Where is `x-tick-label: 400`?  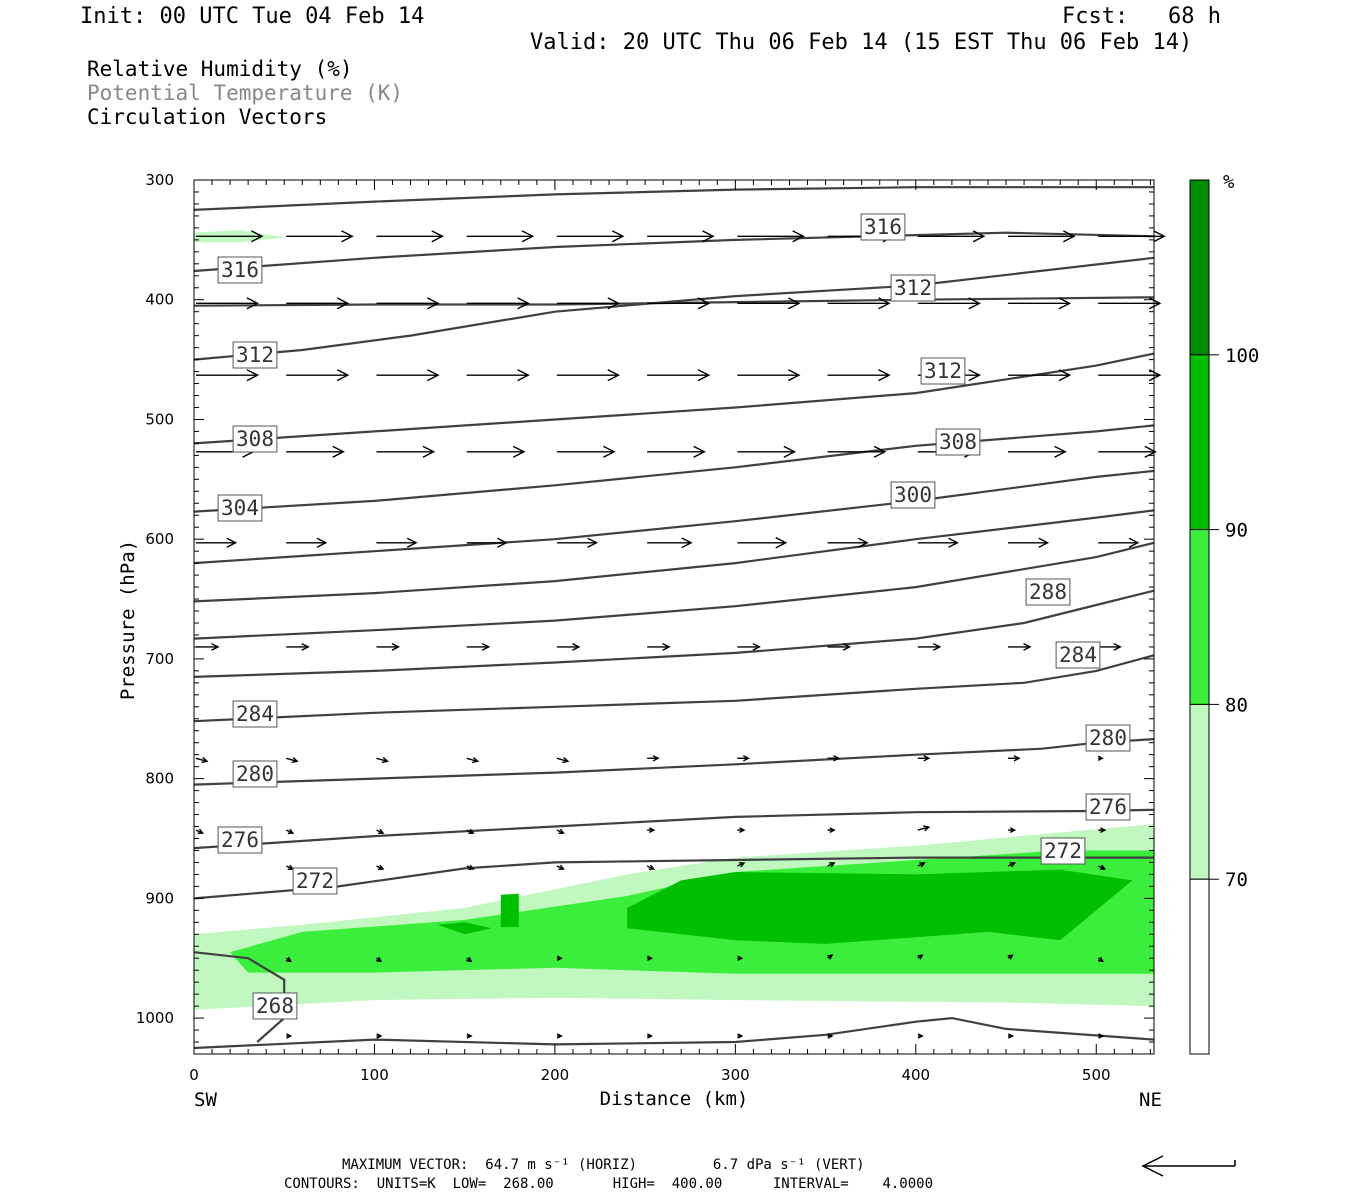
x-tick-label: 400 is located at coordinates (915, 1075).